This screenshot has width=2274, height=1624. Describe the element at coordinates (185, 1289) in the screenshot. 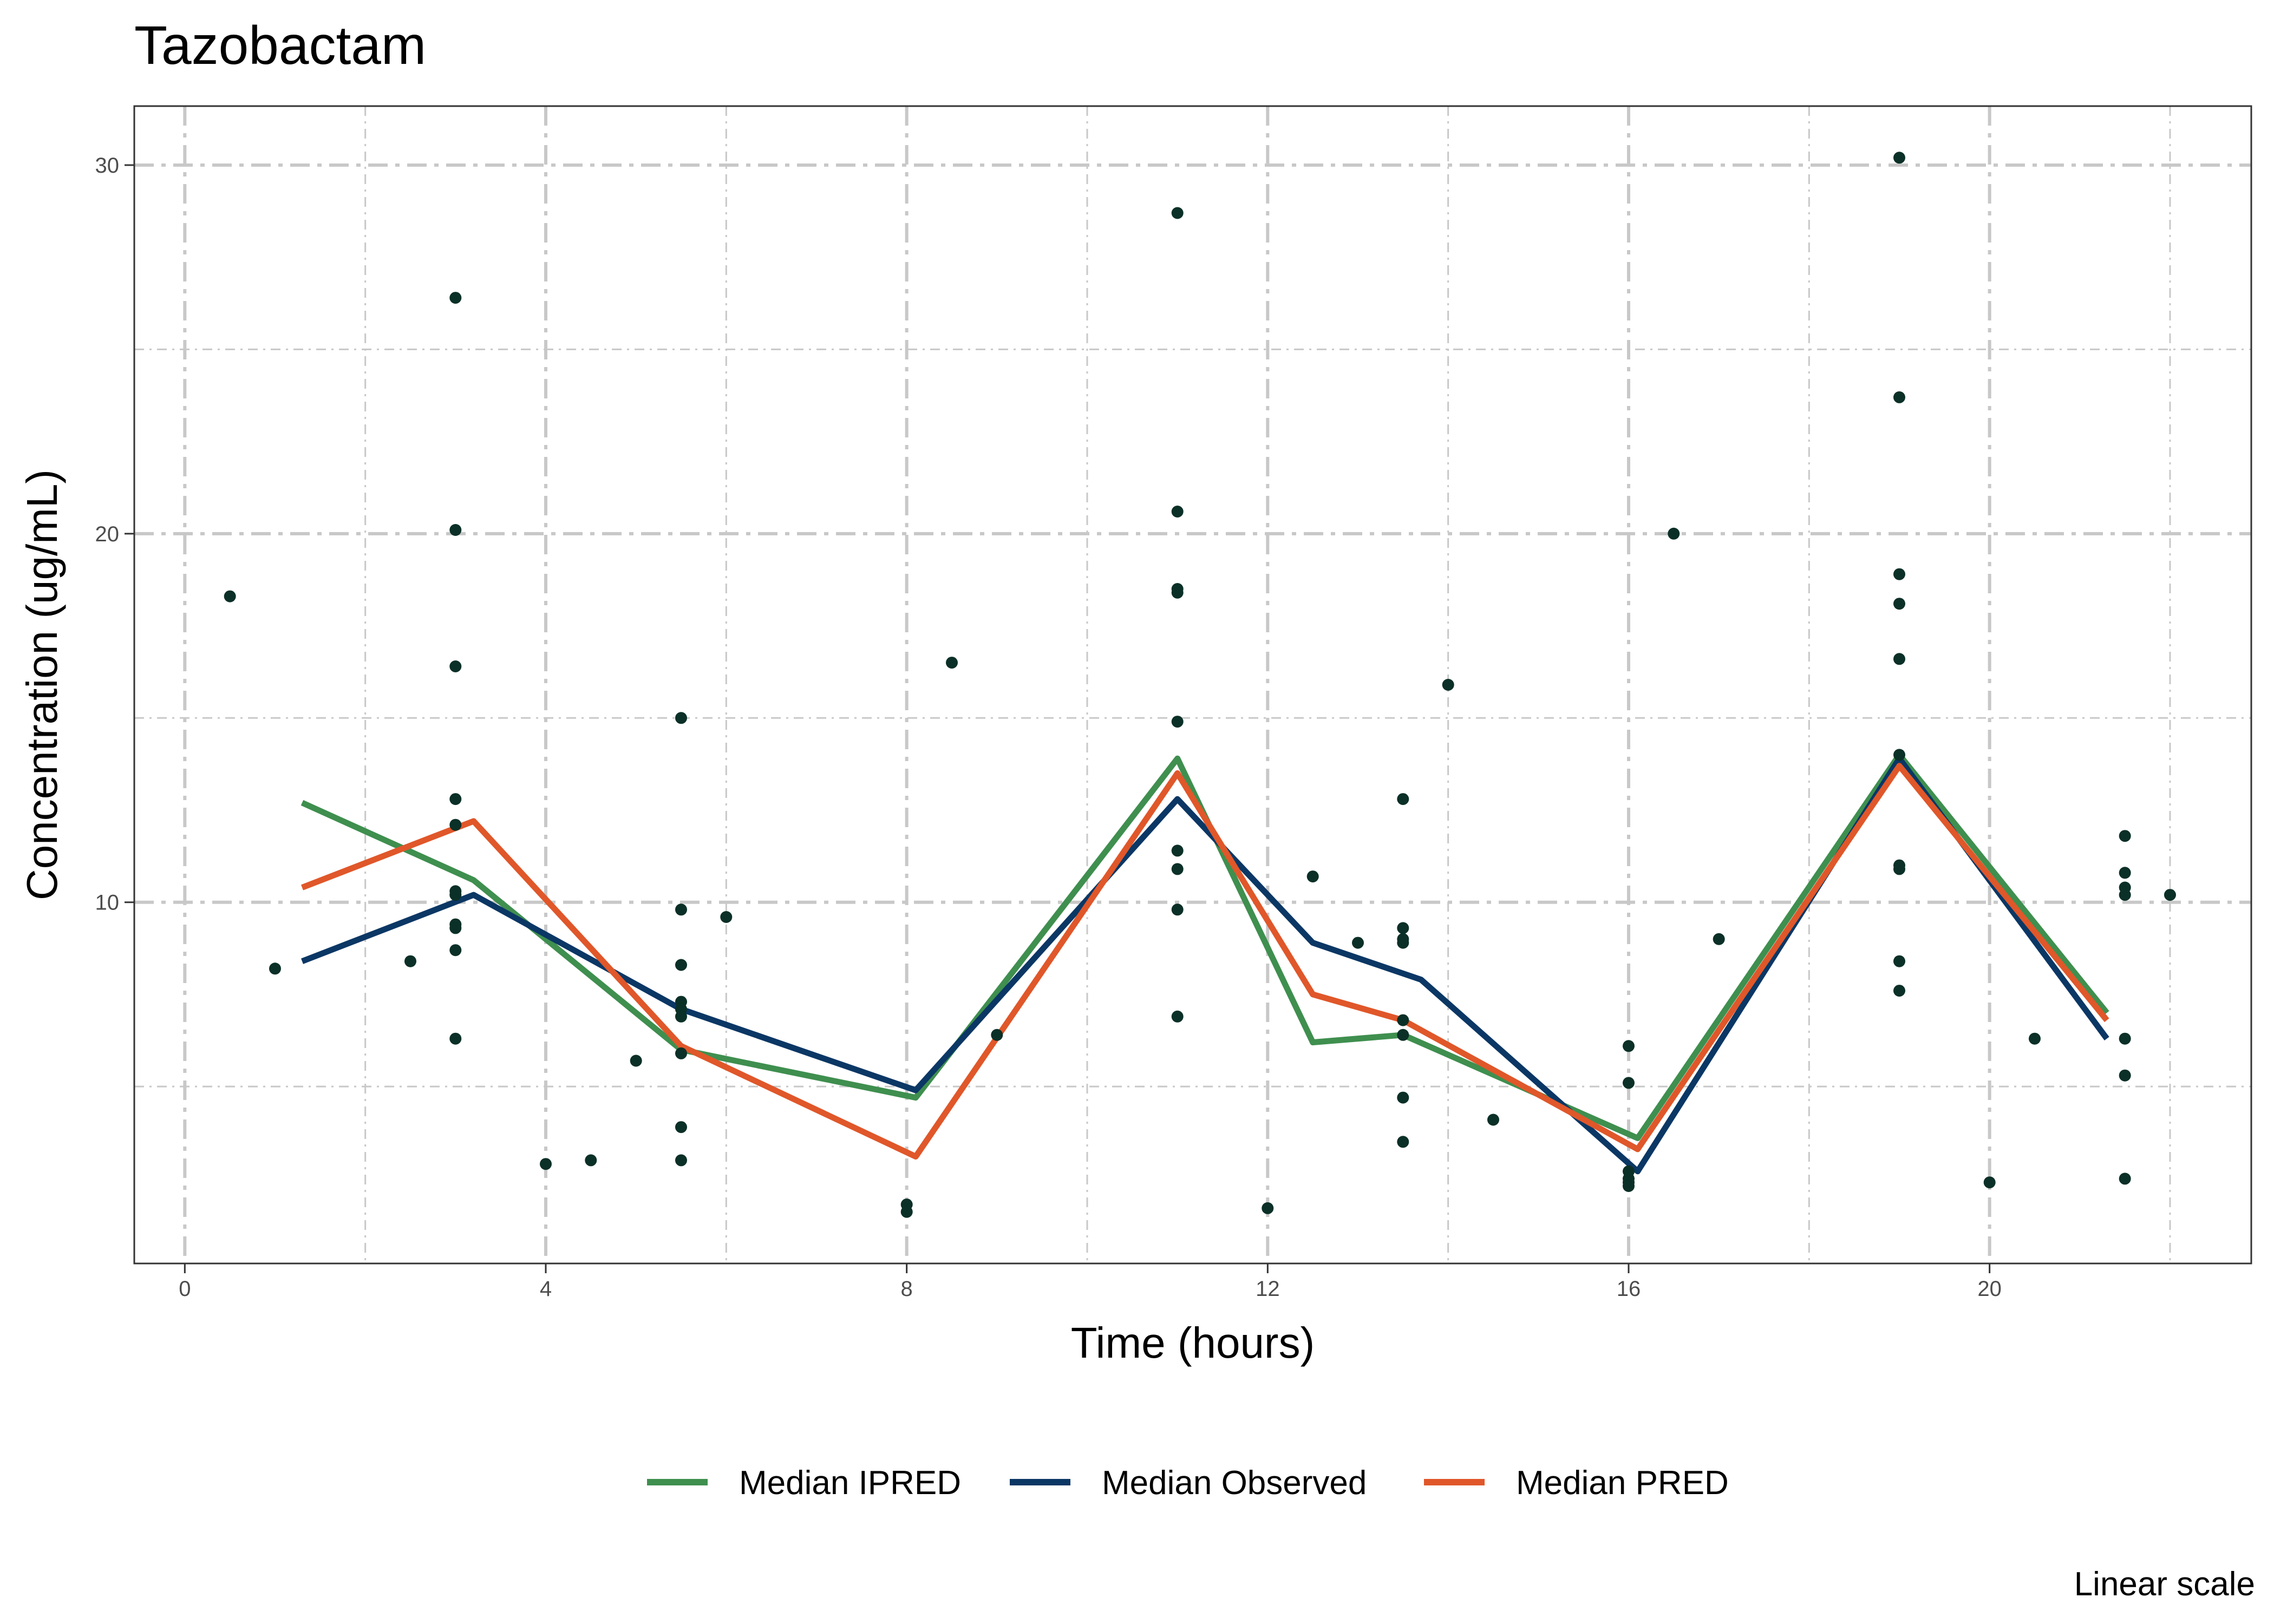

I see `x-tick-label: 0` at that location.